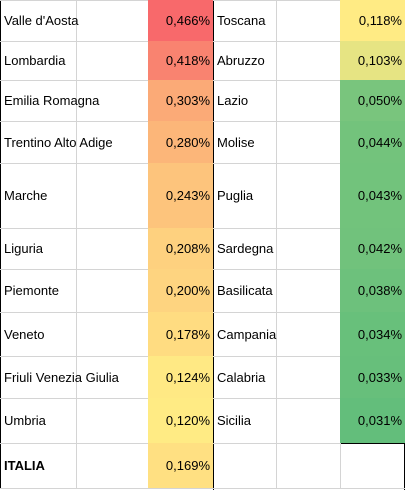 The image size is (406, 490). What do you see at coordinates (241, 377) in the screenshot?
I see `right-region-cell-text: Calabria` at bounding box center [241, 377].